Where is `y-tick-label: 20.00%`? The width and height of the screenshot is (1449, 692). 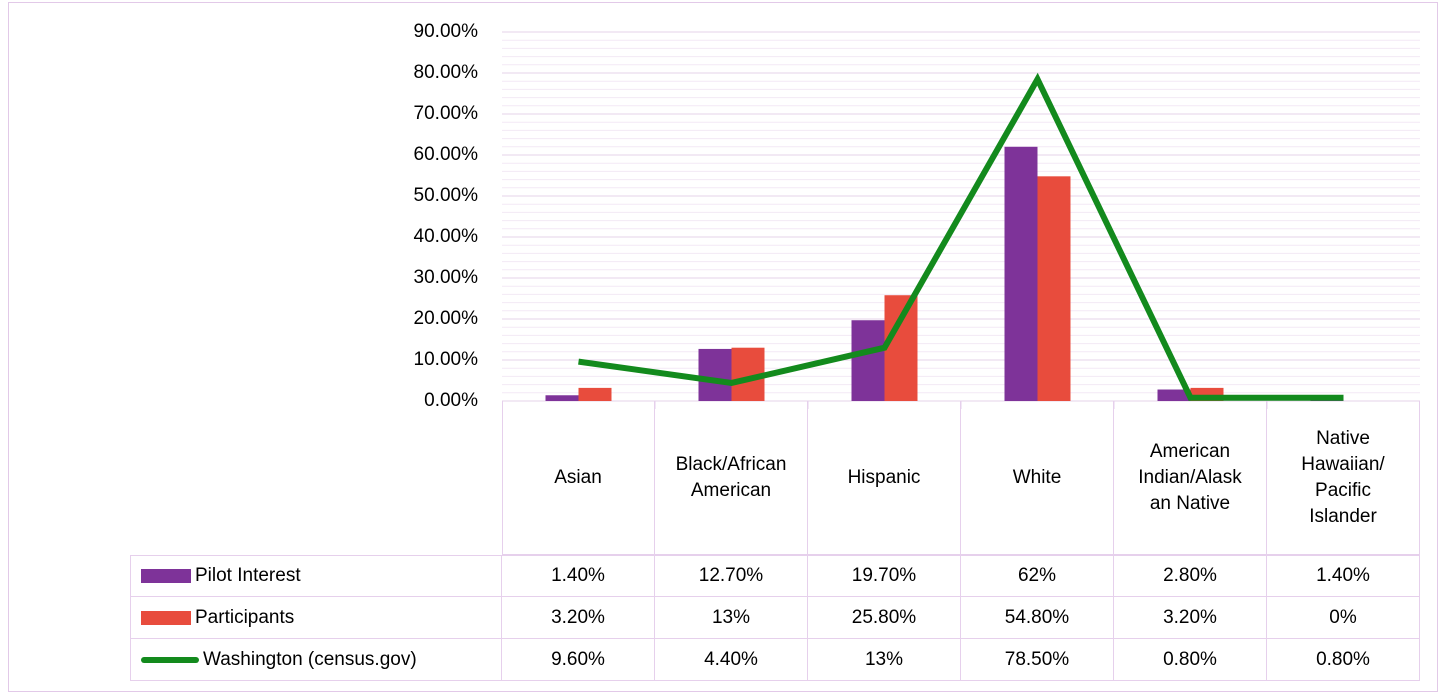 y-tick-label: 20.00% is located at coordinates (446, 318).